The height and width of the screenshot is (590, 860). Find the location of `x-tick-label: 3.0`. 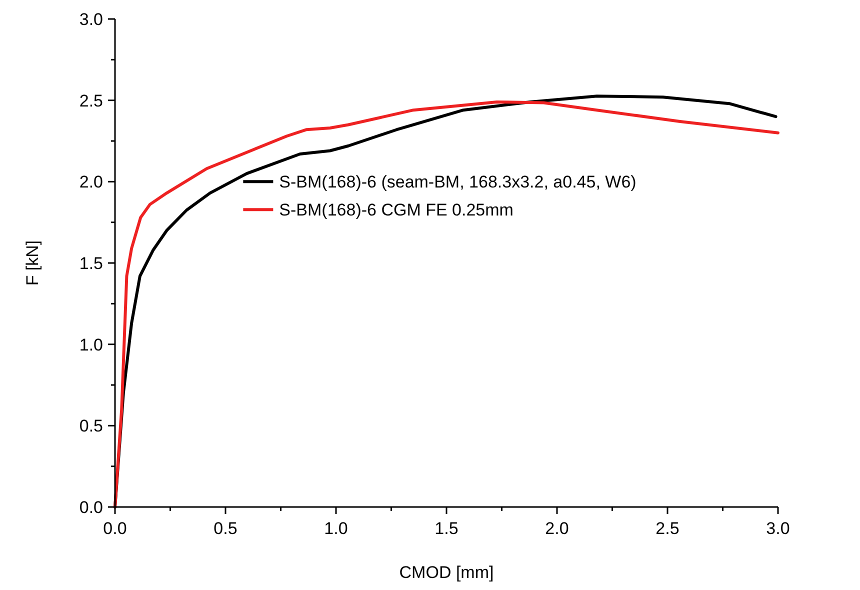

x-tick-label: 3.0 is located at coordinates (778, 528).